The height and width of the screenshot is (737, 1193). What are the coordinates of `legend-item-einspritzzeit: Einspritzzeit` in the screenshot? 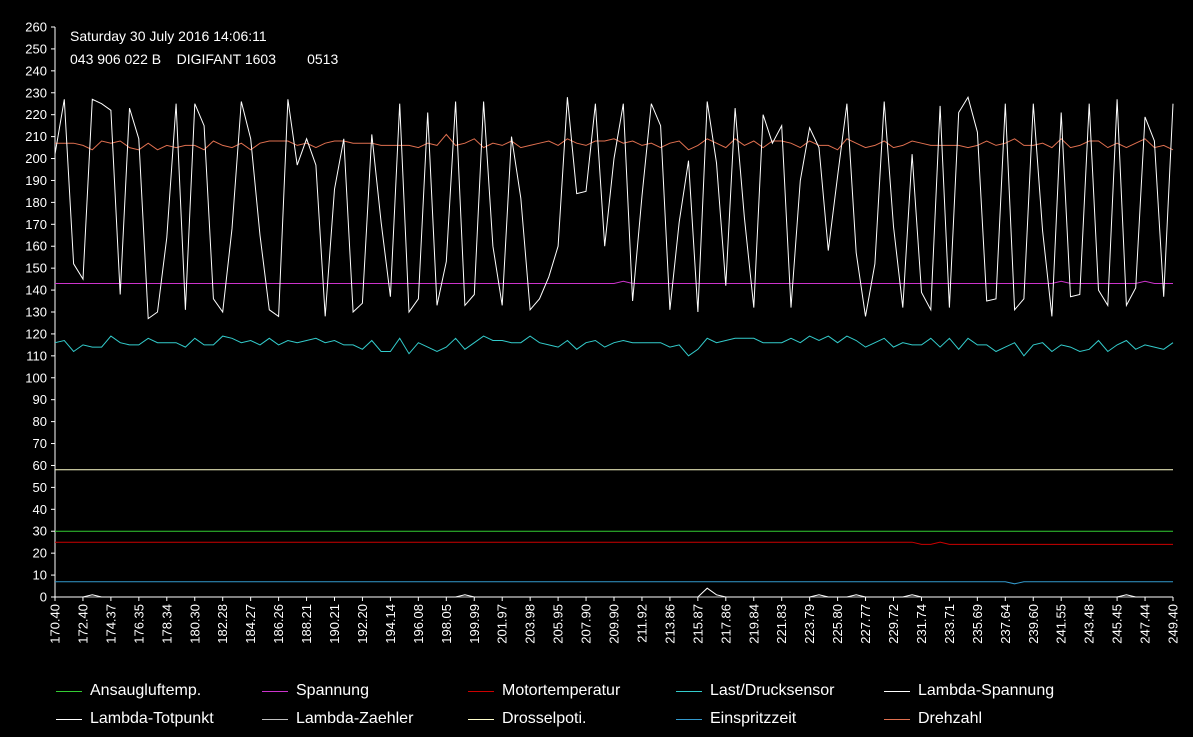 It's located at (736, 719).